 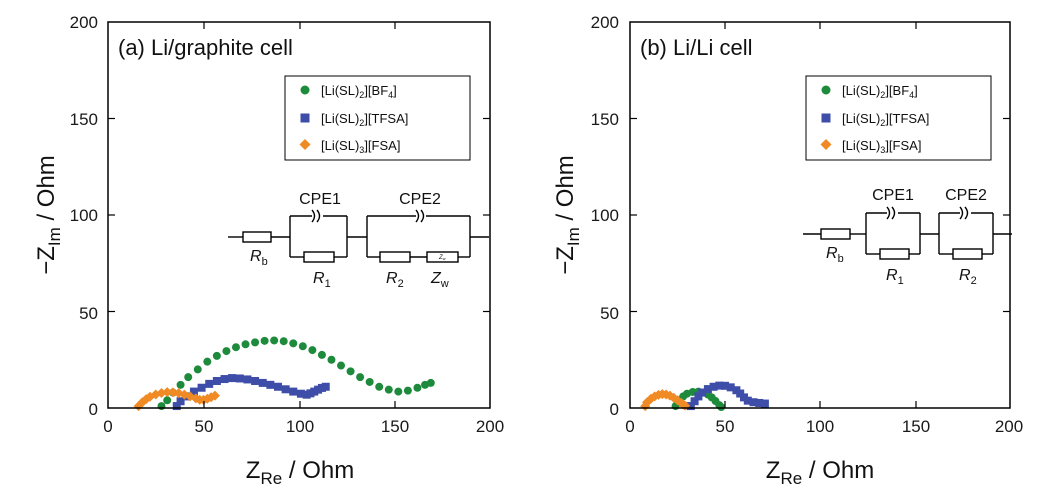 I want to click on panel-a-y-tick-label: 150, so click(x=84, y=119).